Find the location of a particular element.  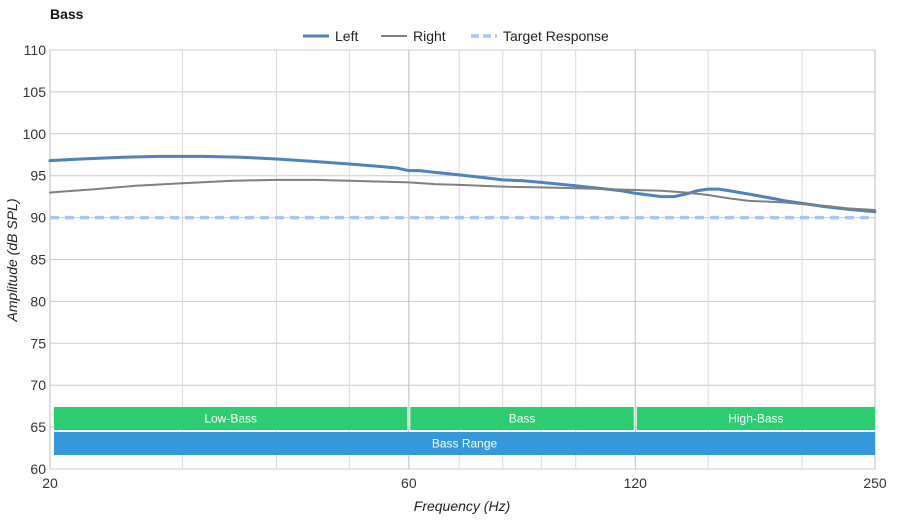

legend-label: Right is located at coordinates (429, 36).